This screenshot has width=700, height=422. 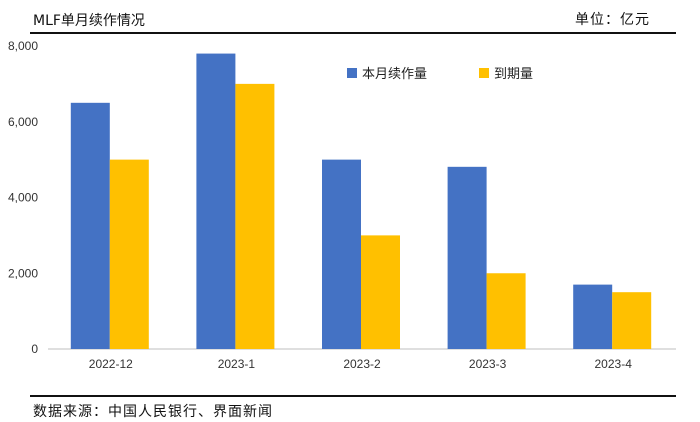 What do you see at coordinates (394, 74) in the screenshot?
I see `legend-label: 本月续作量` at bounding box center [394, 74].